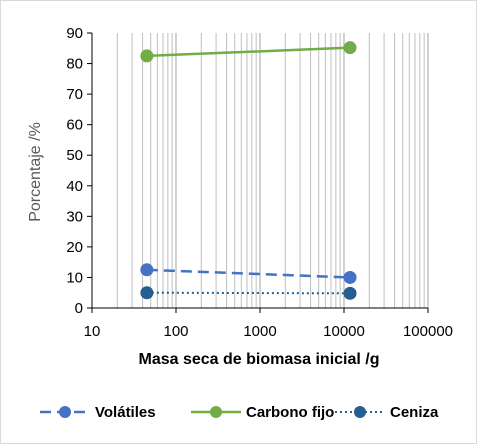  What do you see at coordinates (239, 412) in the screenshot?
I see `legend: Volátiles Carbono fijo Ceniza` at bounding box center [239, 412].